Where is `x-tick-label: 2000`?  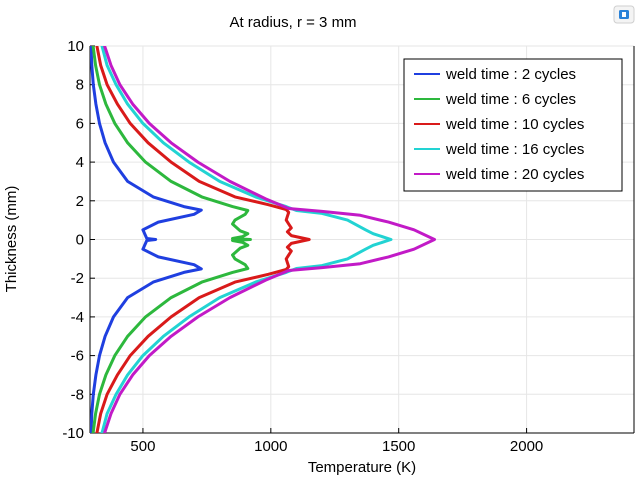
x-tick-label: 2000 is located at coordinates (526, 446).